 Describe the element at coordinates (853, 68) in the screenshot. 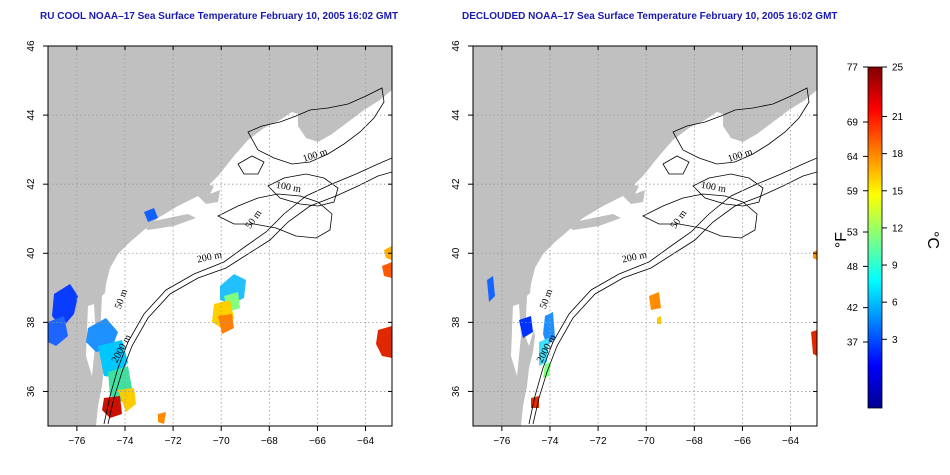

I see `fahrenheit-tick-label: 77` at that location.